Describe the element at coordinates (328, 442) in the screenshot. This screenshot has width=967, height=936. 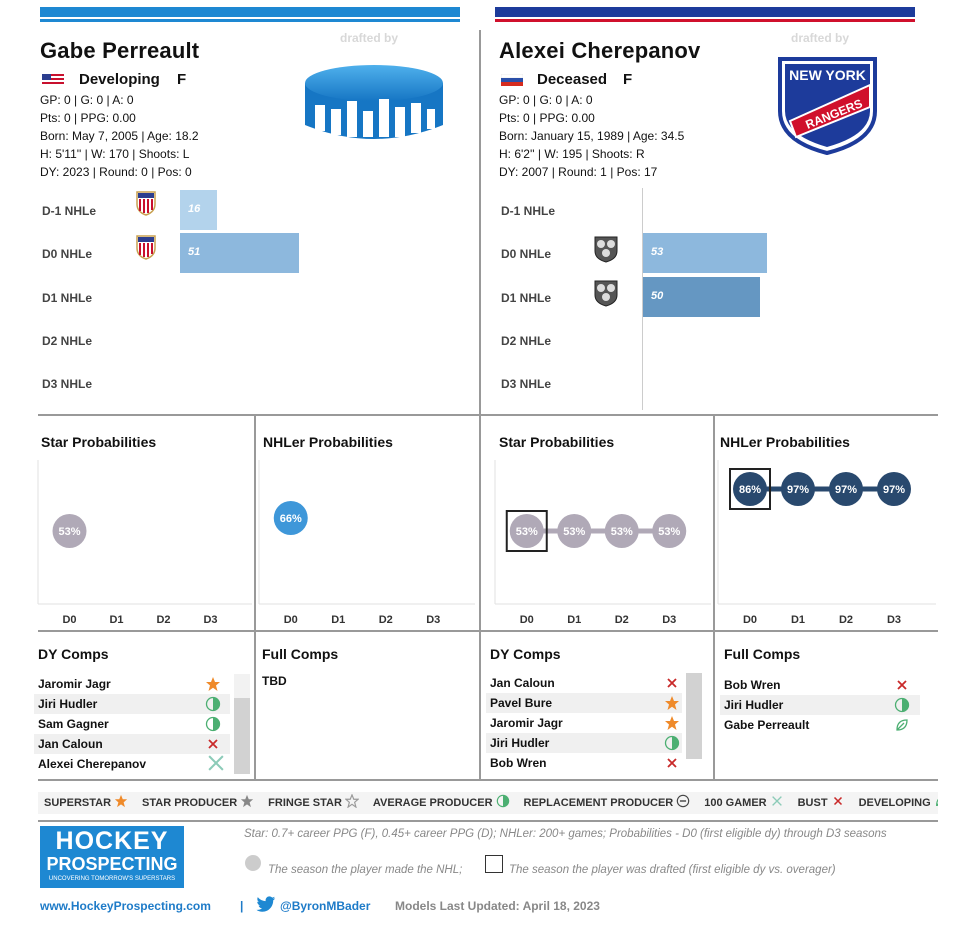
I see `left-nhler-prob-title: NHLer Probabilities` at that location.